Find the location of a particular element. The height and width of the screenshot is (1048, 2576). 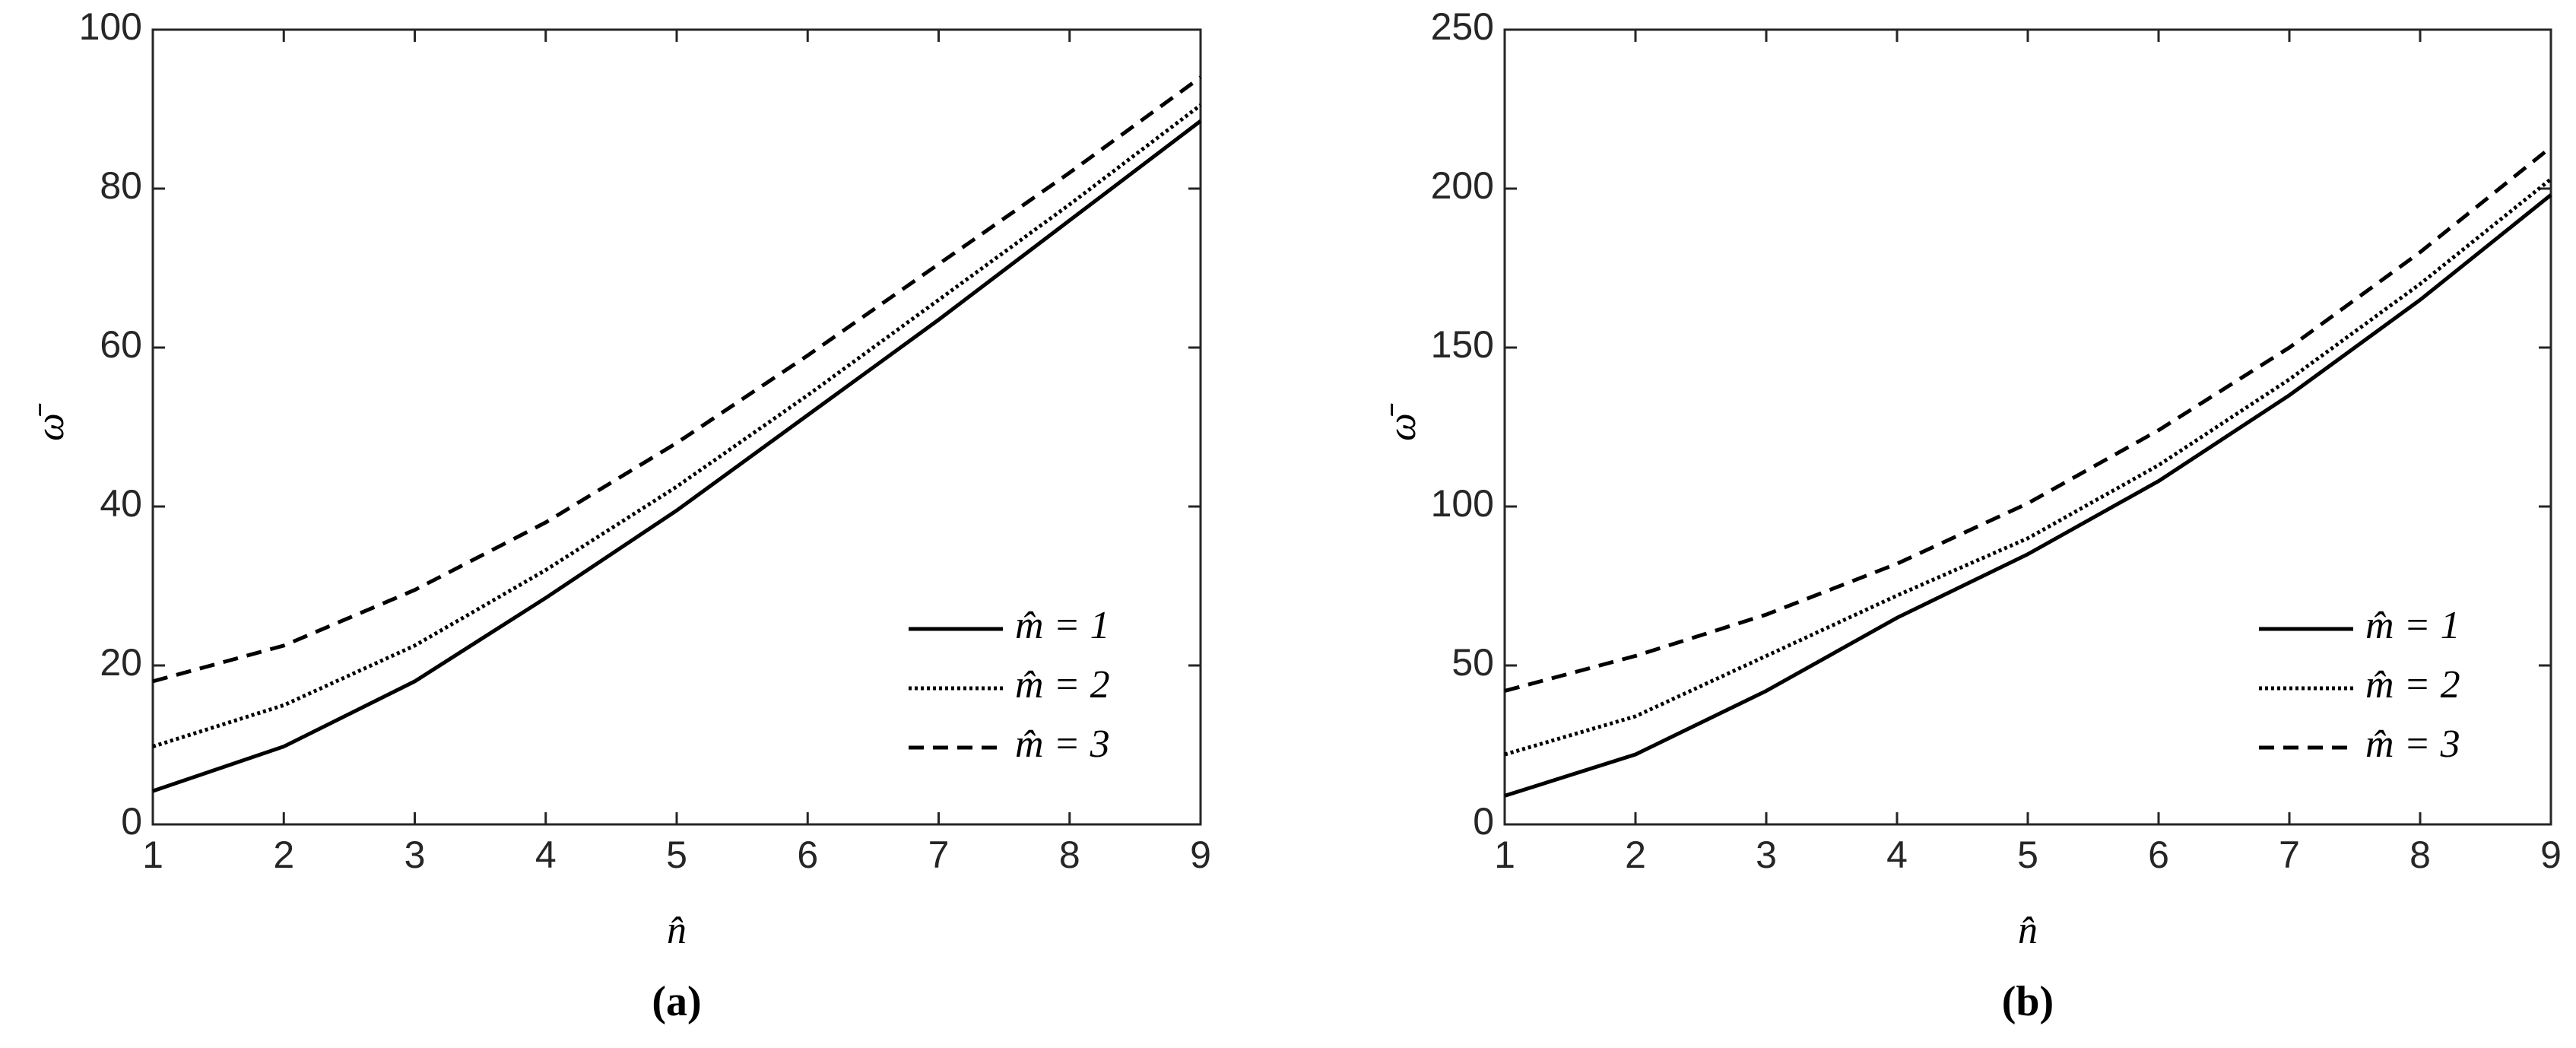

y-tick-label: 50 is located at coordinates (1472, 662).